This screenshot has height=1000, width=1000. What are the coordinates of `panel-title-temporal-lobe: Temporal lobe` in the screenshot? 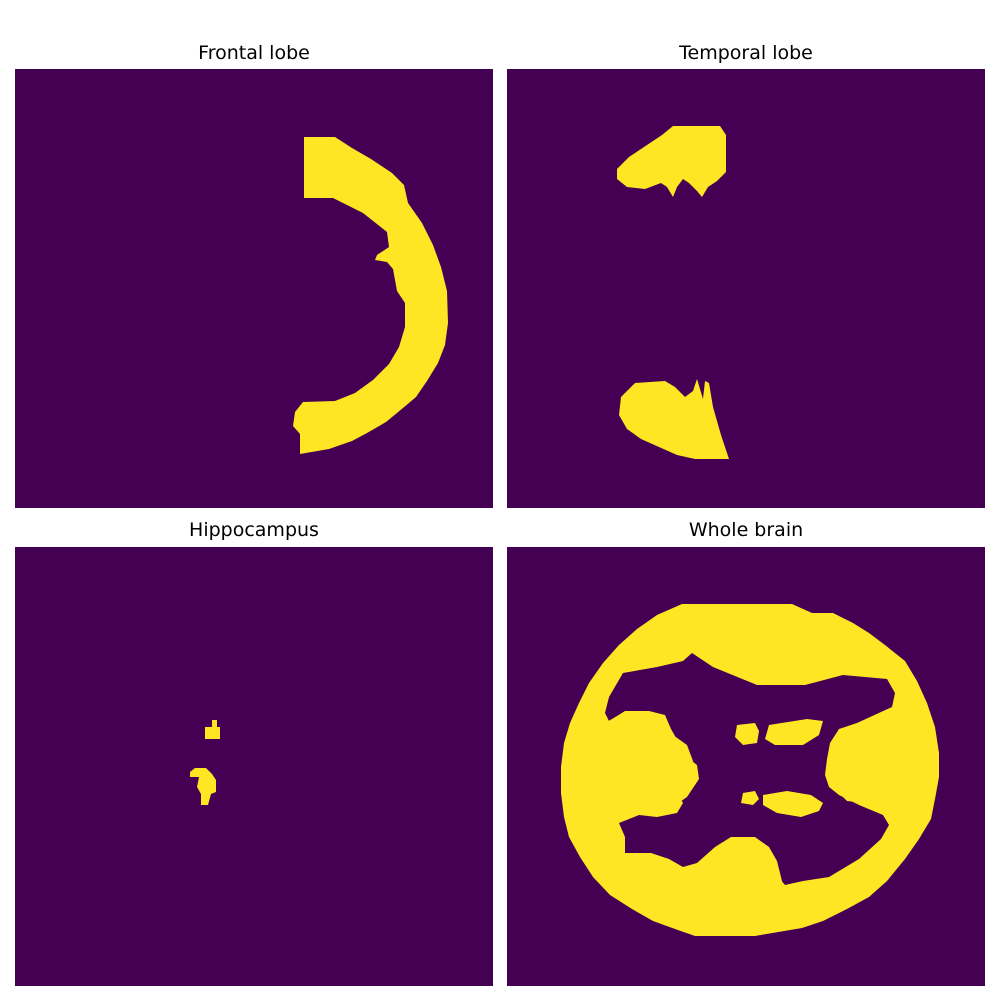 It's located at (746, 53).